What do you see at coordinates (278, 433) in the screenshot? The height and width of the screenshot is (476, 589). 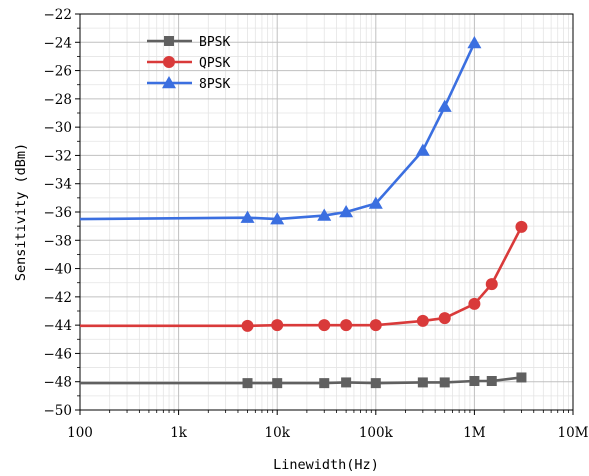 I see `x-tick-label: 10k` at bounding box center [278, 433].